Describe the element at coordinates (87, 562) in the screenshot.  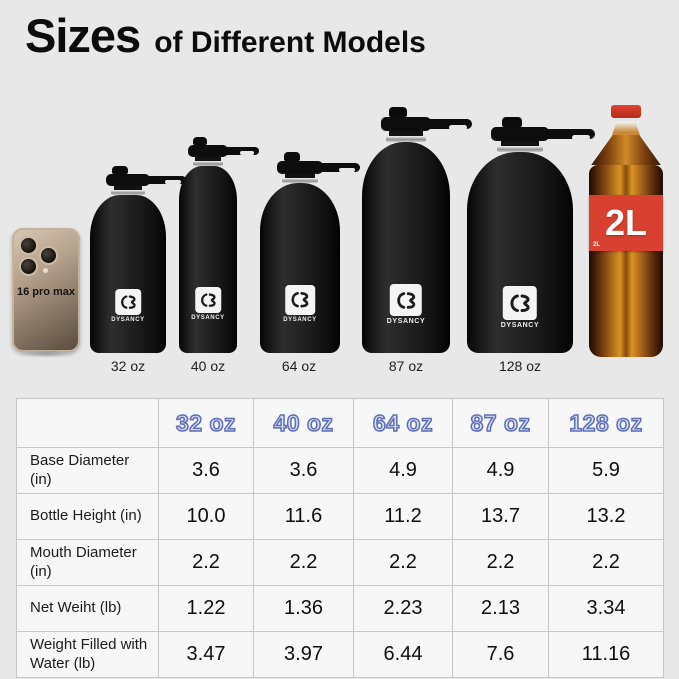
I see `row-label-mouth-diameter: Mouth Diameter (in)` at that location.